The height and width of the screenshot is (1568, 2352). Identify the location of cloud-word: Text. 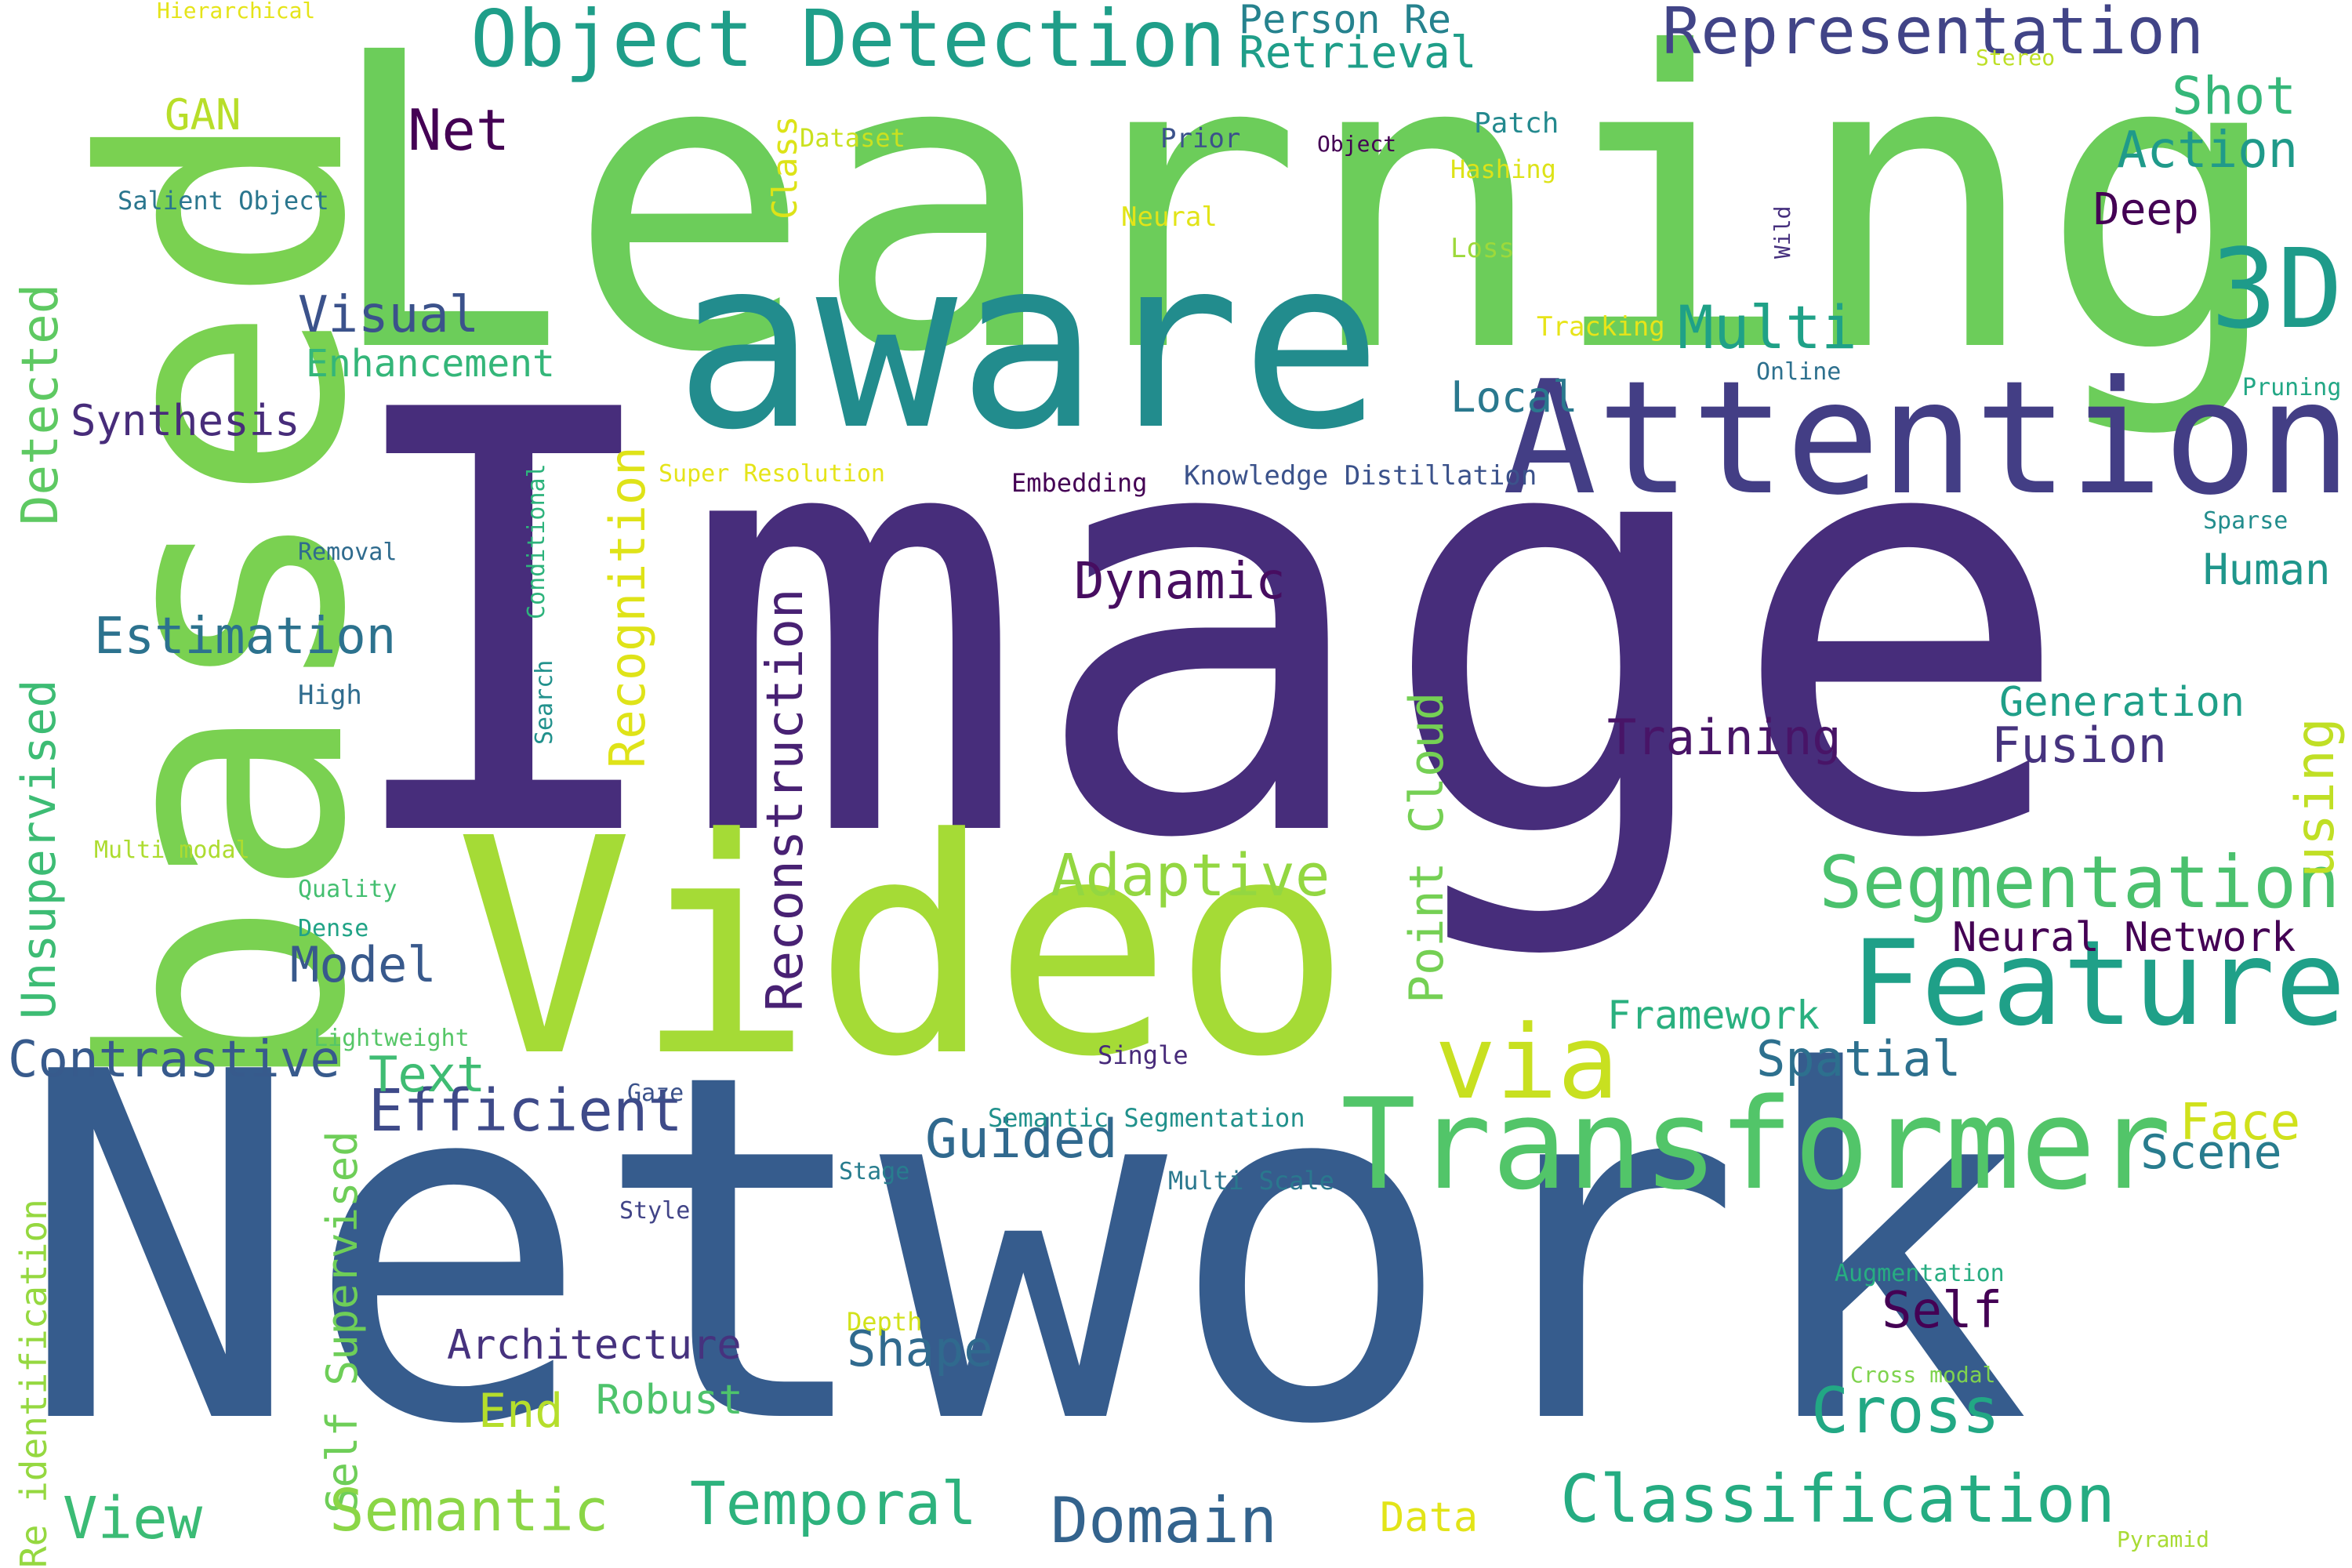
(427, 1074).